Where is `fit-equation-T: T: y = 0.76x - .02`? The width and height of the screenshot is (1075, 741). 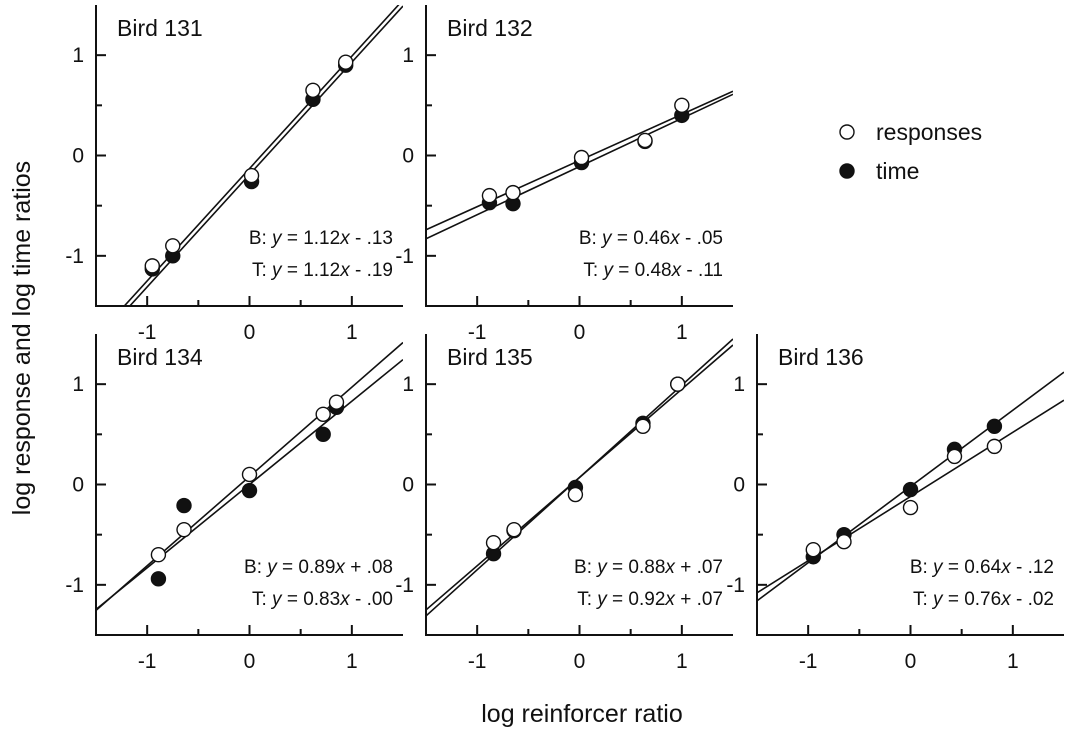 fit-equation-T: T: y = 0.76x - .02 is located at coordinates (983, 599).